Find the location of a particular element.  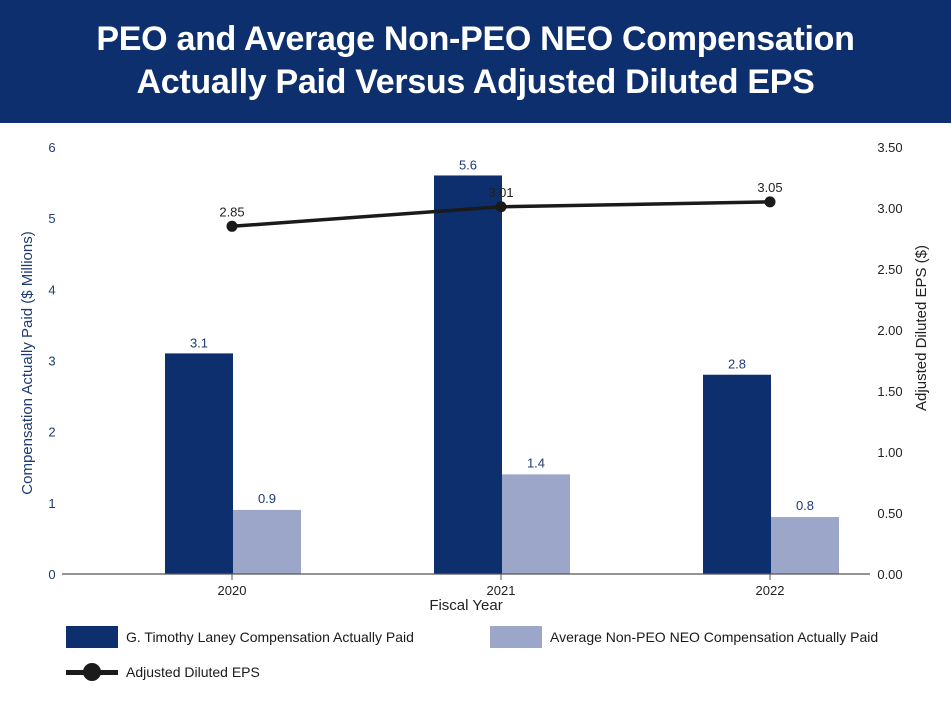

legend-swatch-neo is located at coordinates (516, 637).